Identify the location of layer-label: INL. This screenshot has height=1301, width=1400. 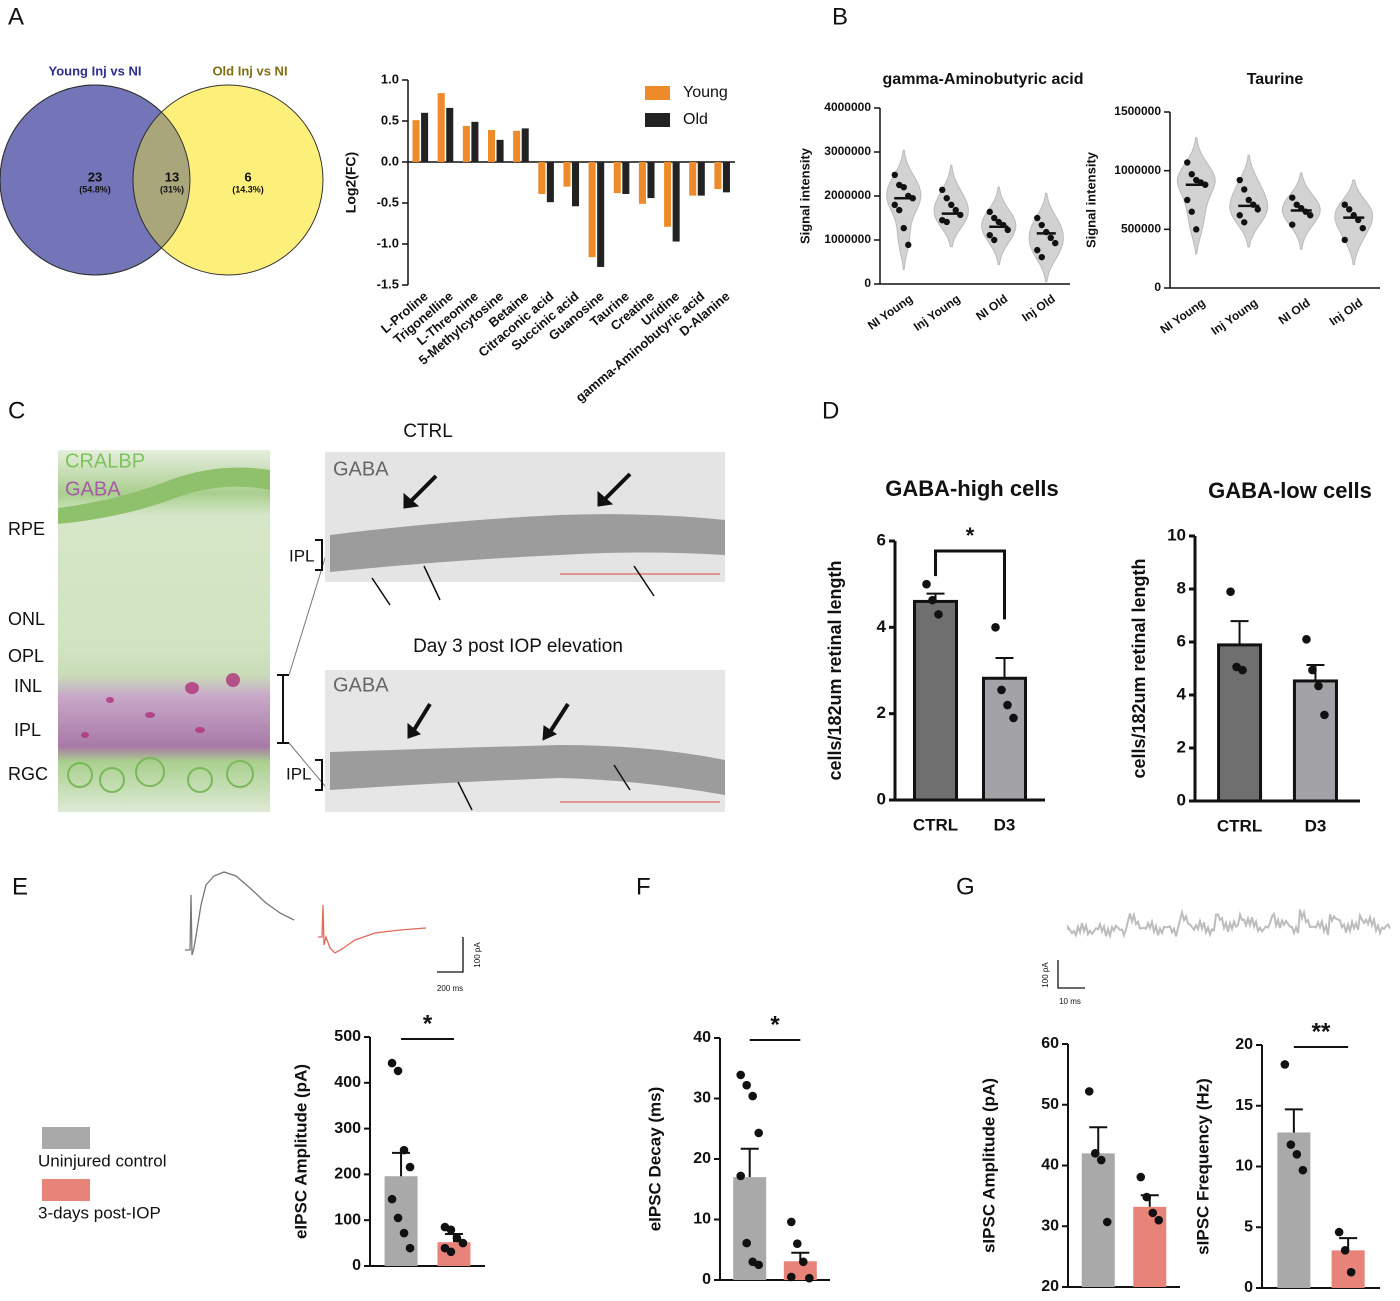
(28, 686).